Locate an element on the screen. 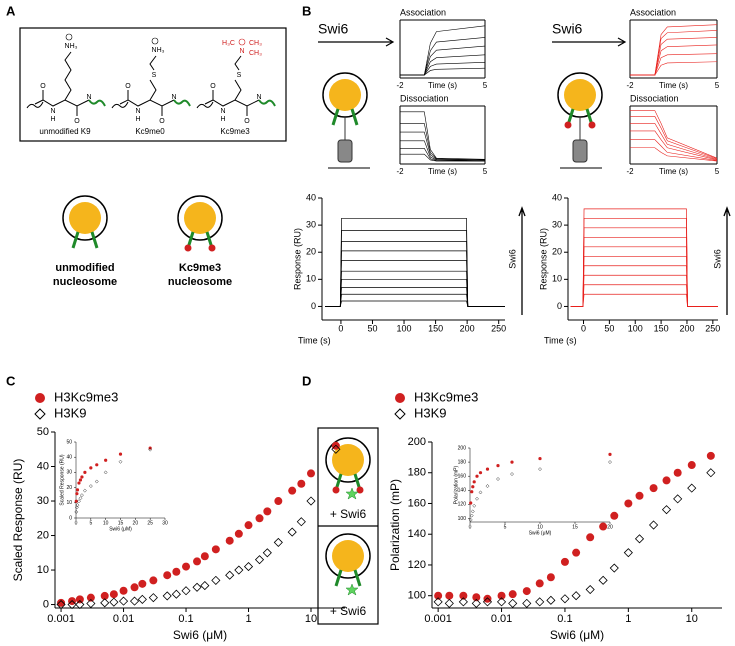  y-tick-label: 50 is located at coordinates (69, 442).